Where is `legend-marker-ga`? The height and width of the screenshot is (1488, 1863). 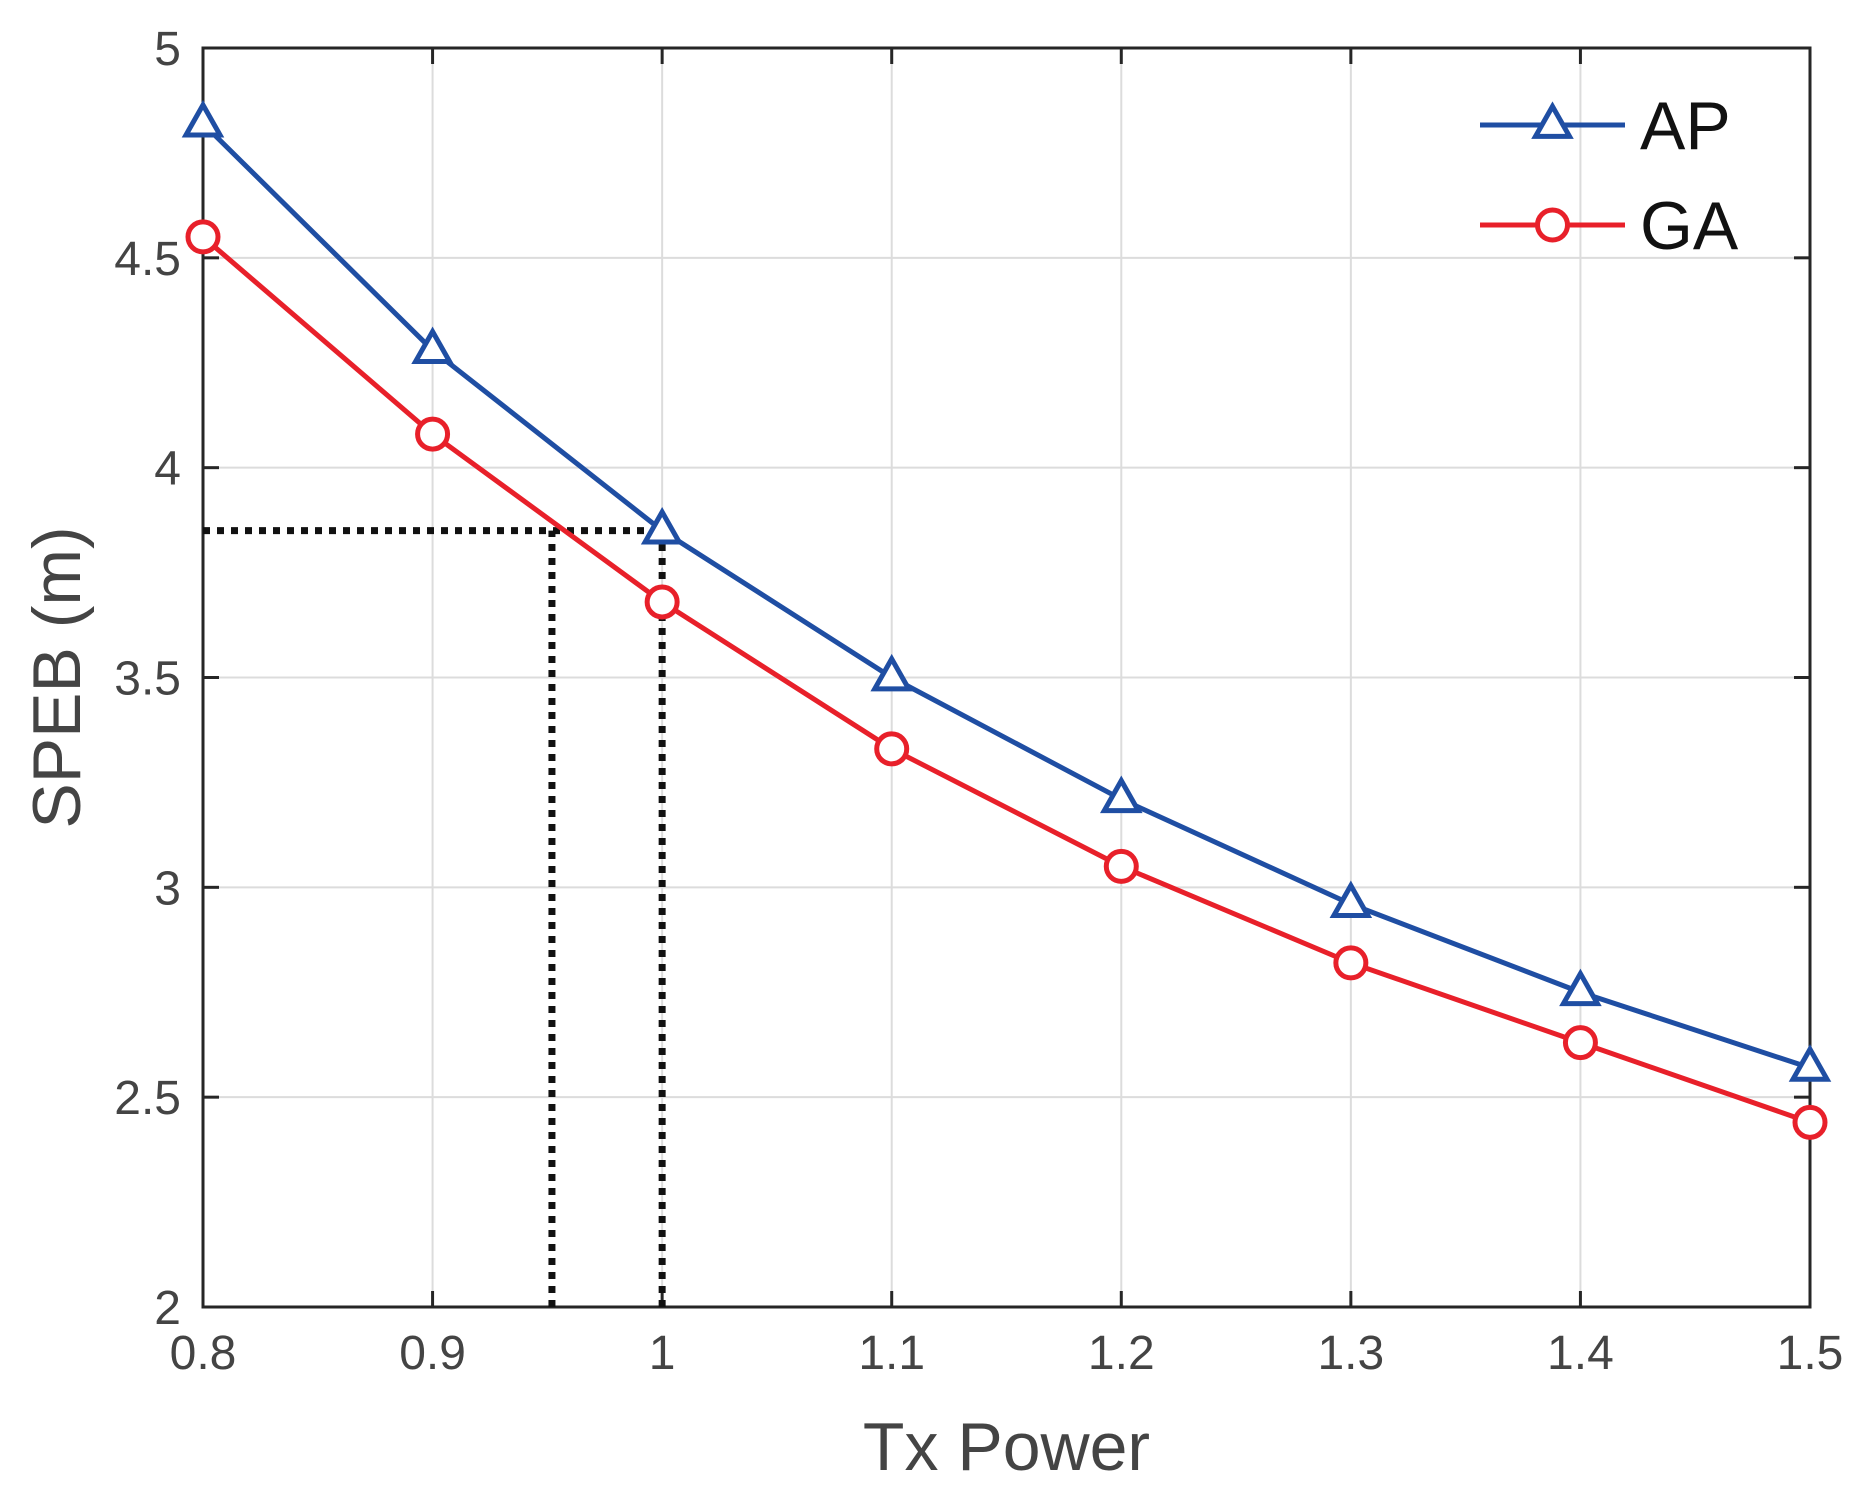 legend-marker-ga is located at coordinates (1552, 225).